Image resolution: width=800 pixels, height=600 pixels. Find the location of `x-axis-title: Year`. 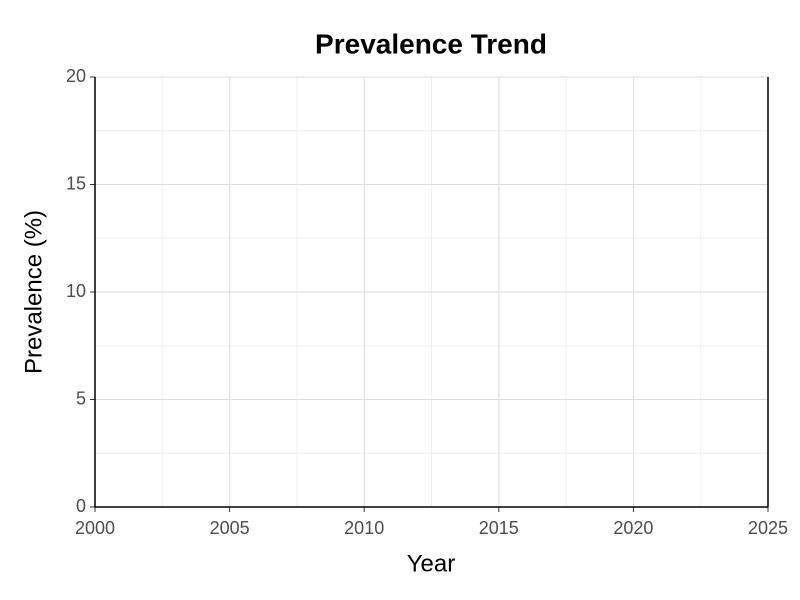

x-axis-title: Year is located at coordinates (431, 563).